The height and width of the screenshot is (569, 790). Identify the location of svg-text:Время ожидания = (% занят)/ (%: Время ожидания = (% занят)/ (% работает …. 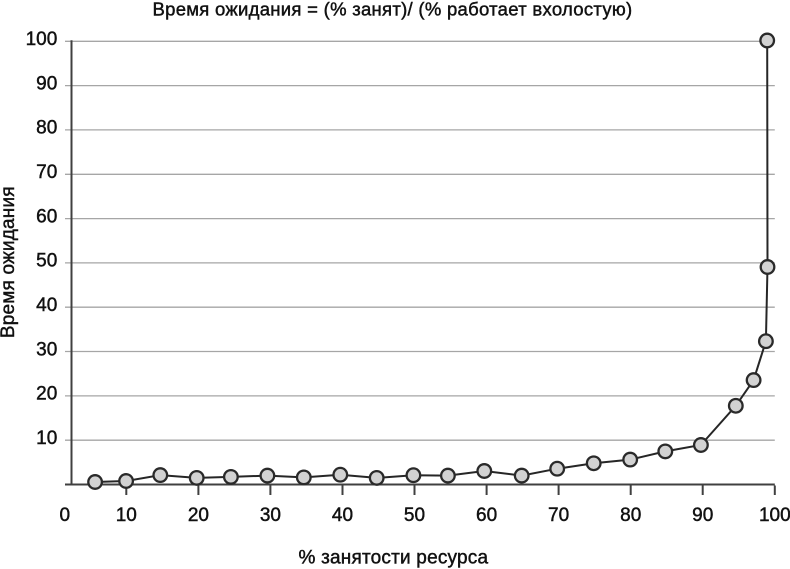
(393, 10).